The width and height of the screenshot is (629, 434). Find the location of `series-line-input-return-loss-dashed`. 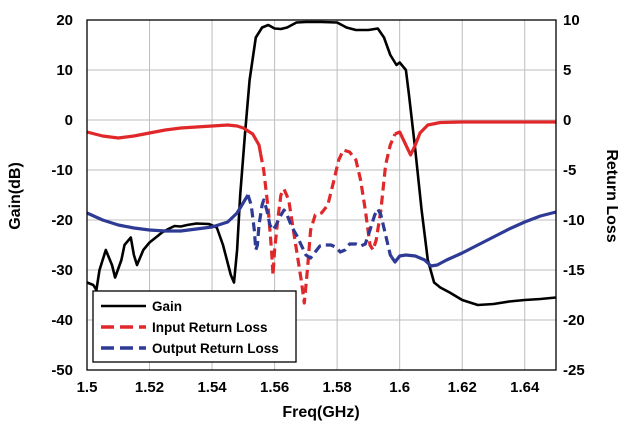

series-line-input-return-loss-dashed is located at coordinates (327, 219).